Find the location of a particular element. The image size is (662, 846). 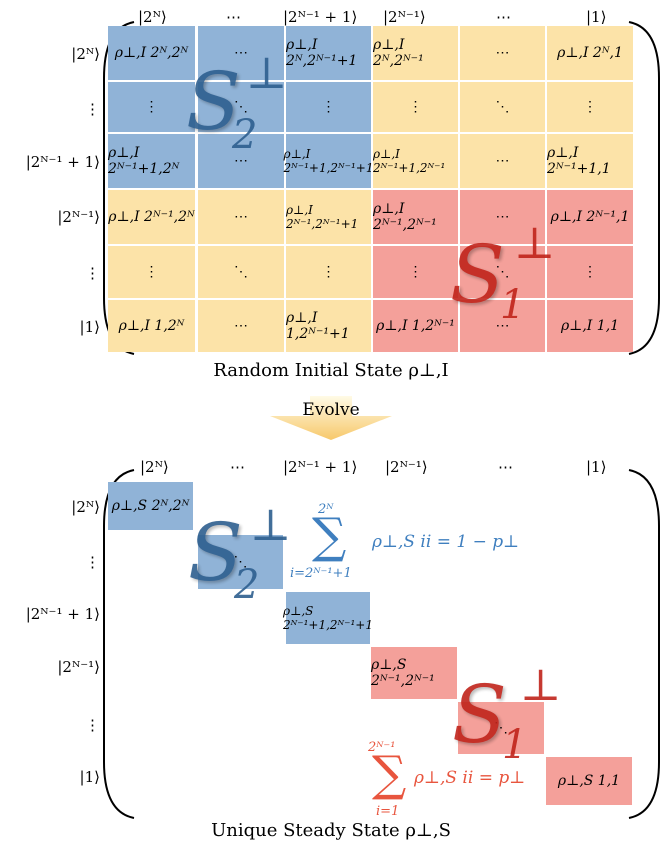

top-cell-r0-c0: ρ⊥,I 2ᴺ,2ᴺ is located at coordinates (151, 53).